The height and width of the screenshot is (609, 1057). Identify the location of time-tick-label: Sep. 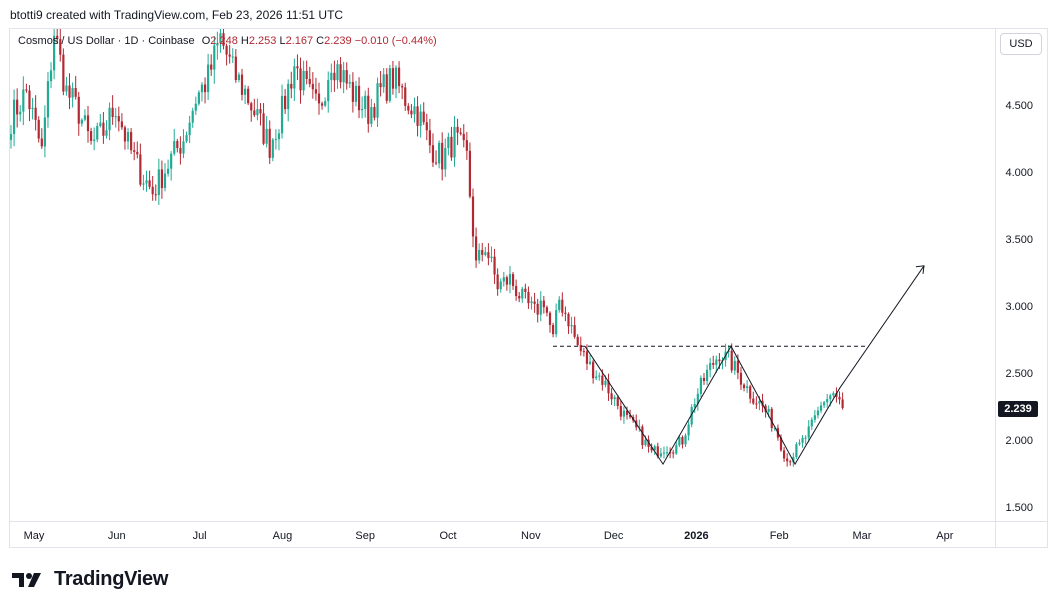
(365, 536).